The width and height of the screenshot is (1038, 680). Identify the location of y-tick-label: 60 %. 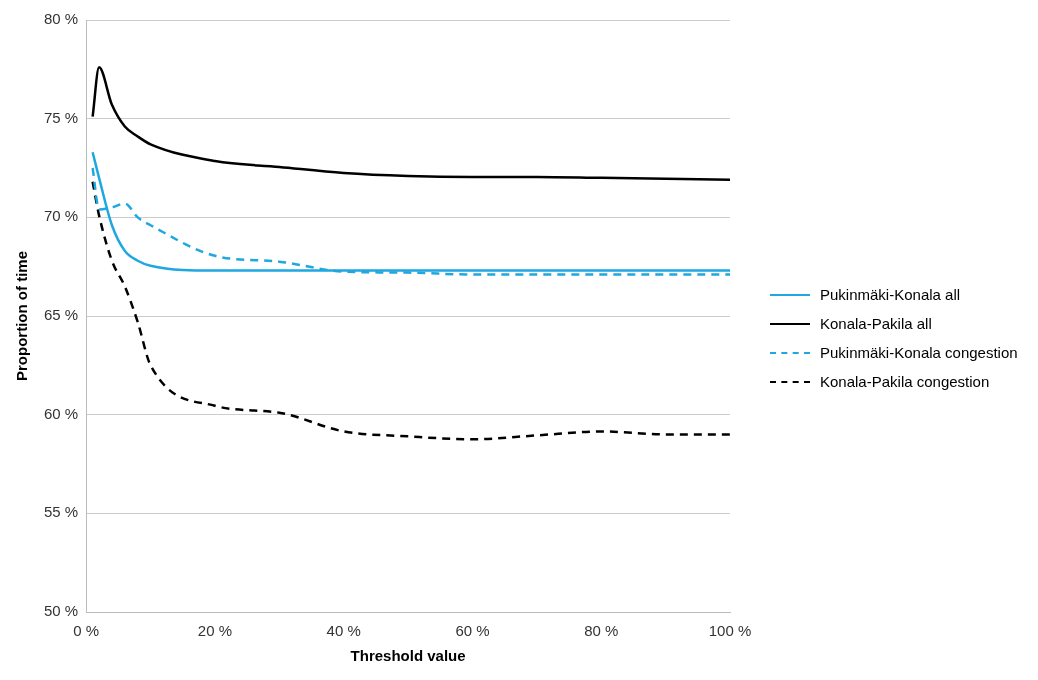
(61, 413).